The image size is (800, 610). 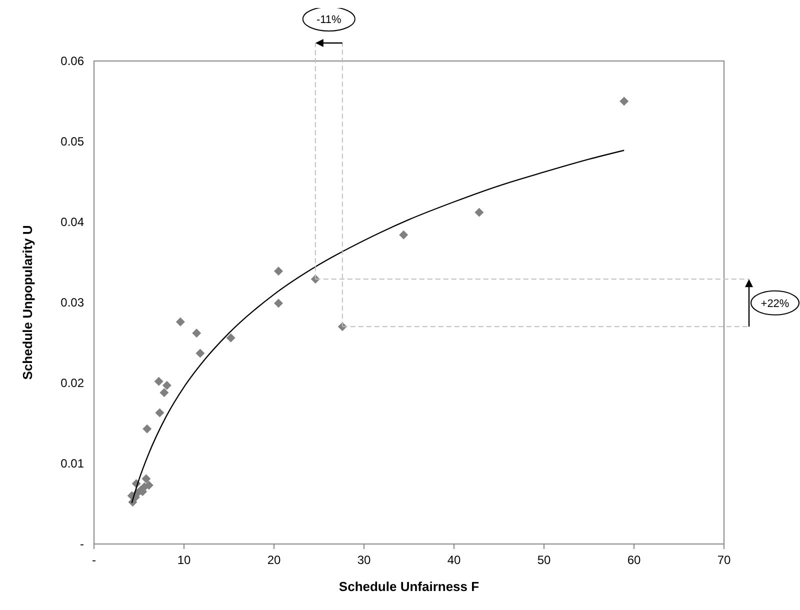 I want to click on text: -11%, so click(x=329, y=20).